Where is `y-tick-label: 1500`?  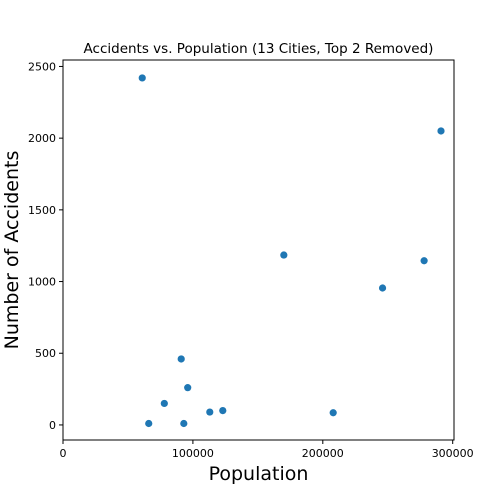 y-tick-label: 1500 is located at coordinates (42, 210).